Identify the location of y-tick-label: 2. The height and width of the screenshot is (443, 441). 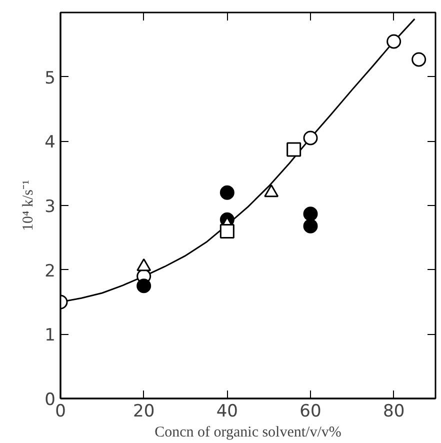
(50, 271).